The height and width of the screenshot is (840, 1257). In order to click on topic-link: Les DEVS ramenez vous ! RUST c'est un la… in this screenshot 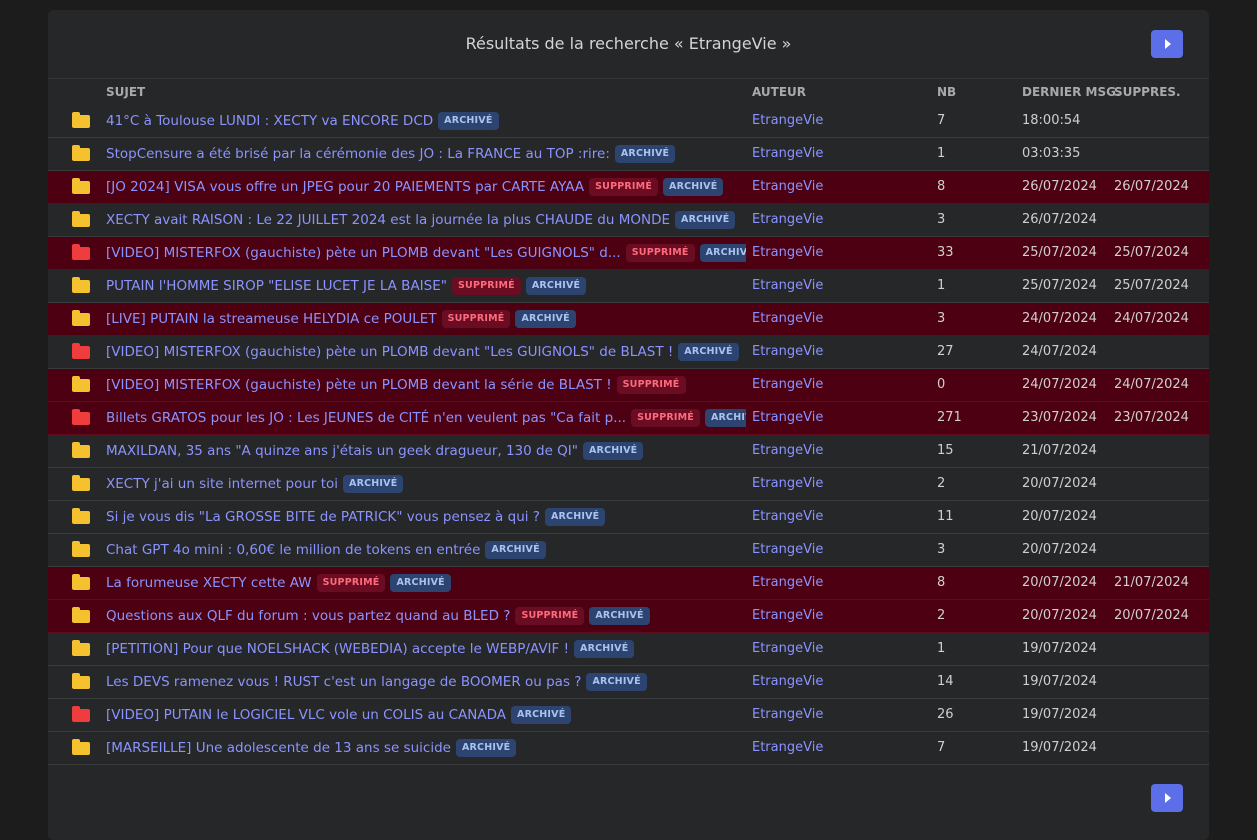, I will do `click(344, 682)`.